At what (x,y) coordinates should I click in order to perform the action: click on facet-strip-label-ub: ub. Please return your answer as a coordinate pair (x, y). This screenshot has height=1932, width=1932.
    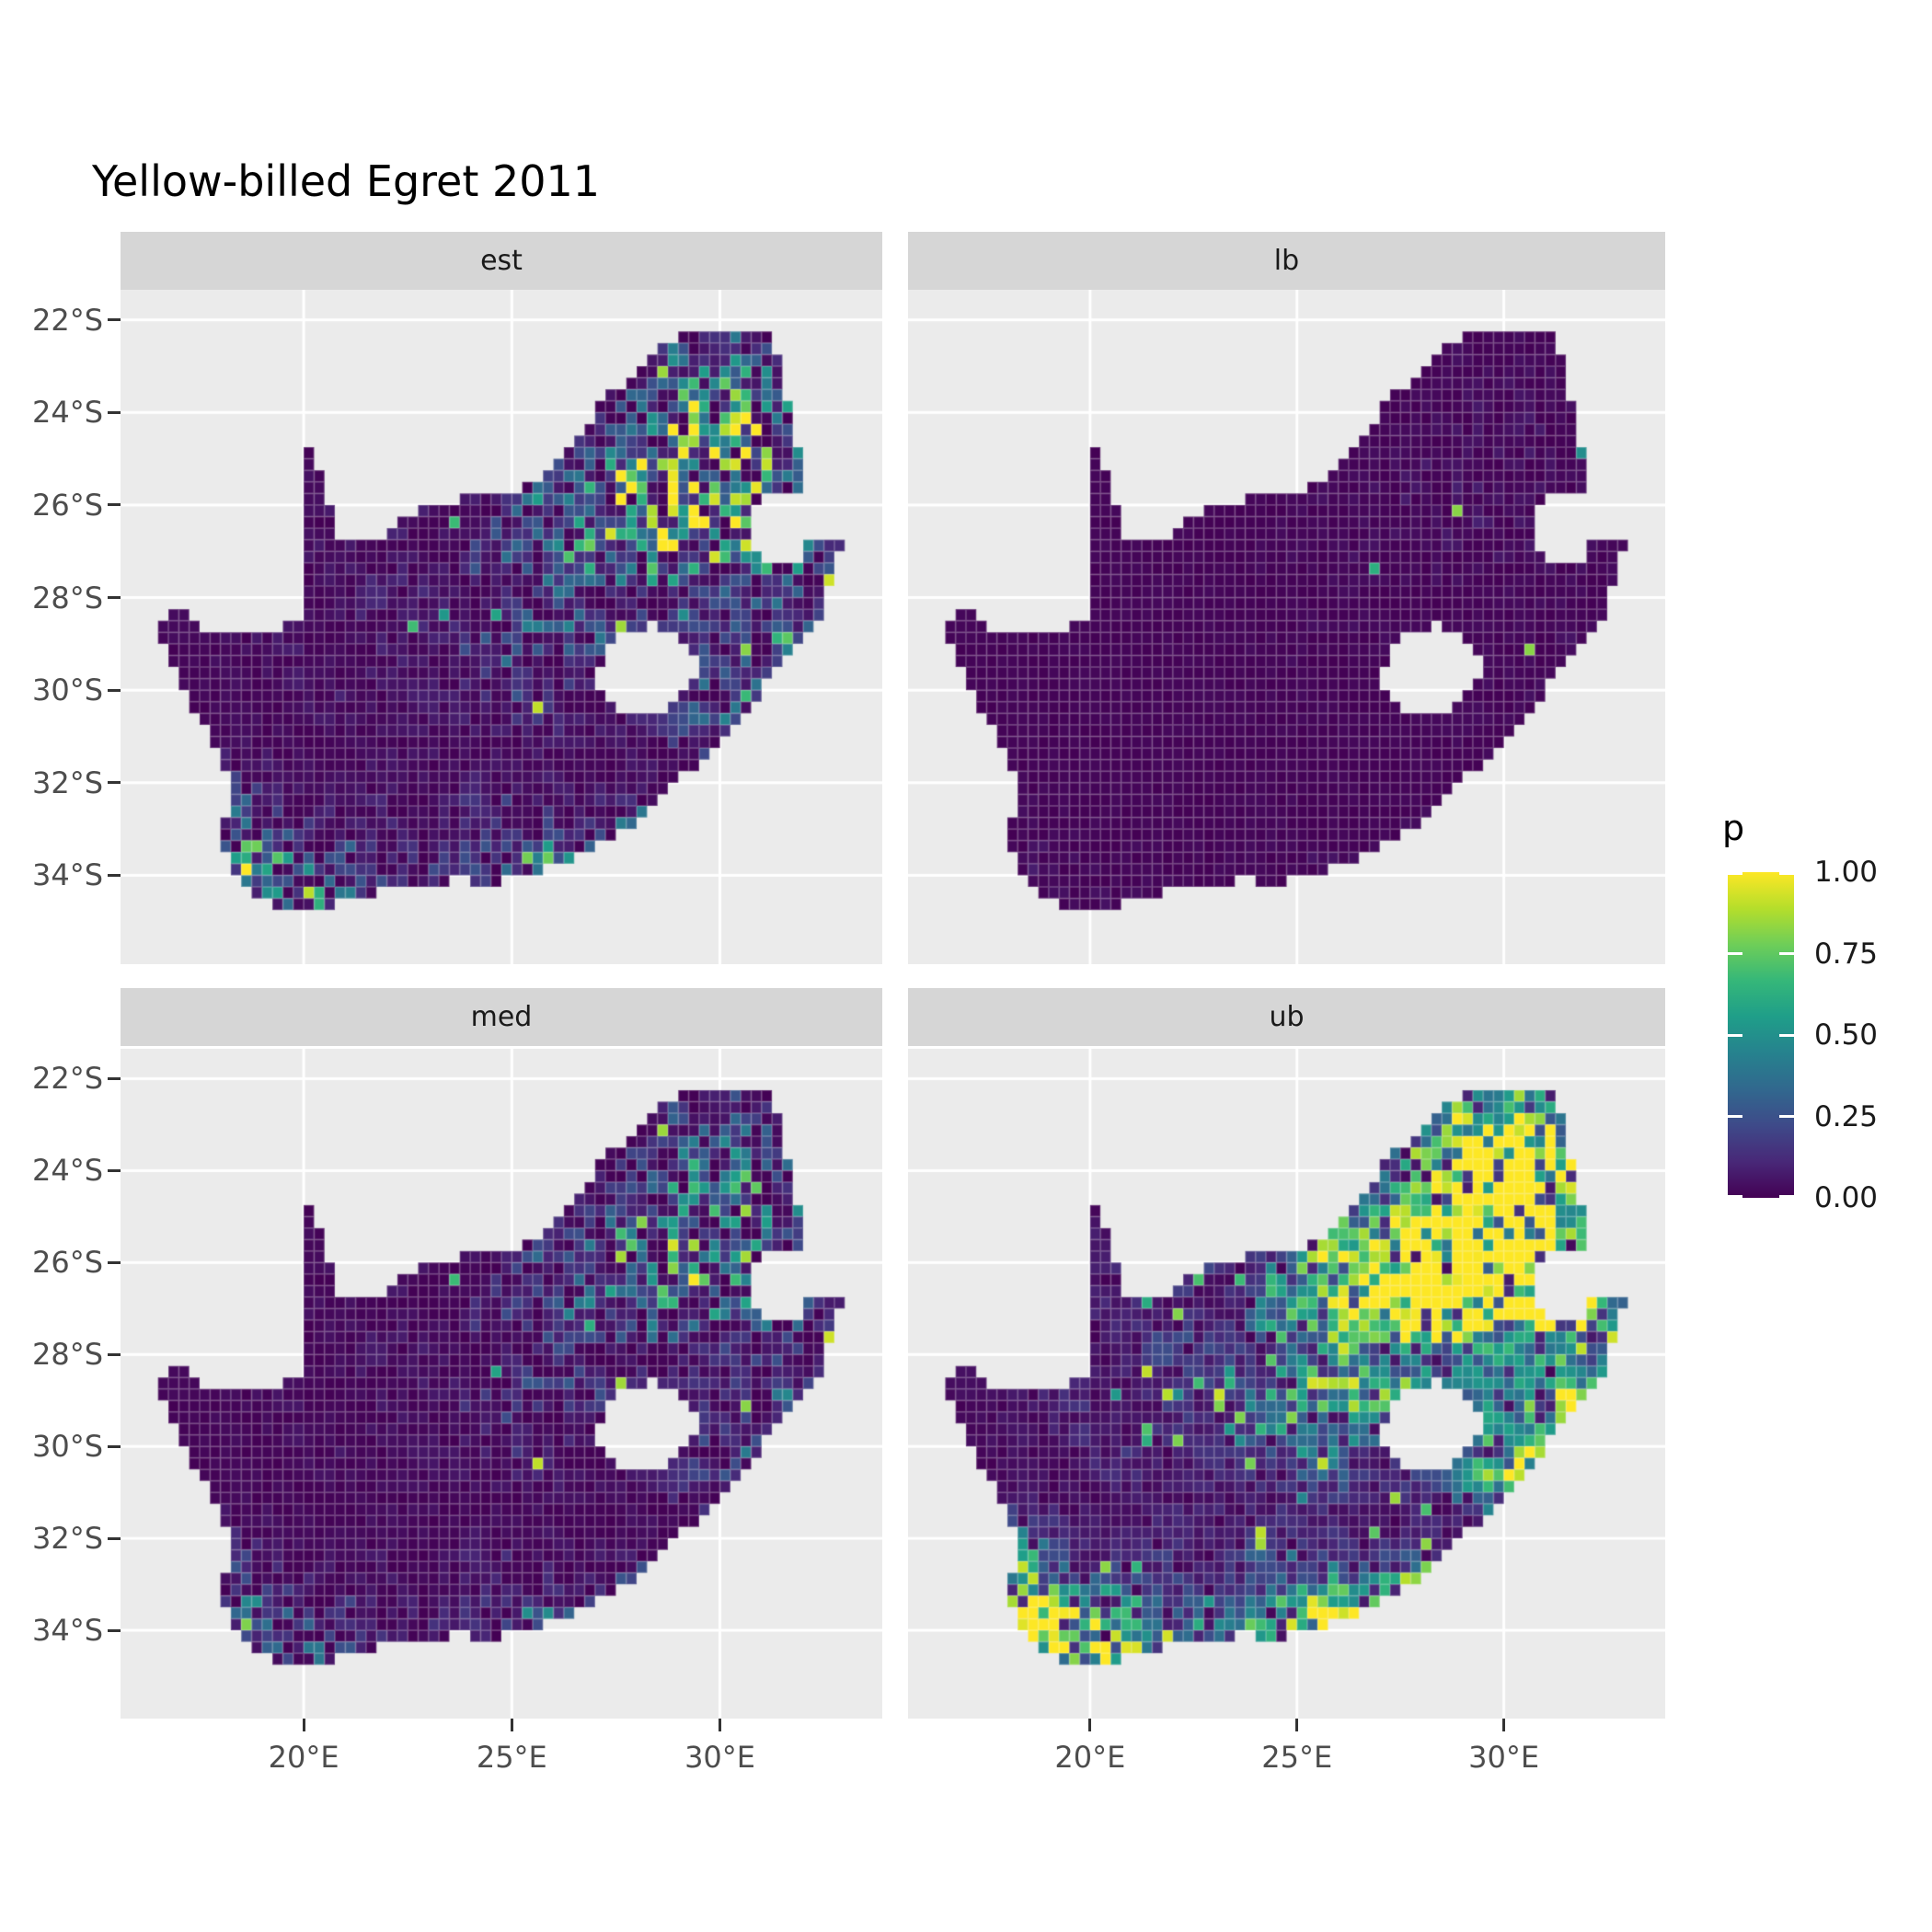
    Looking at the image, I should click on (1287, 1017).